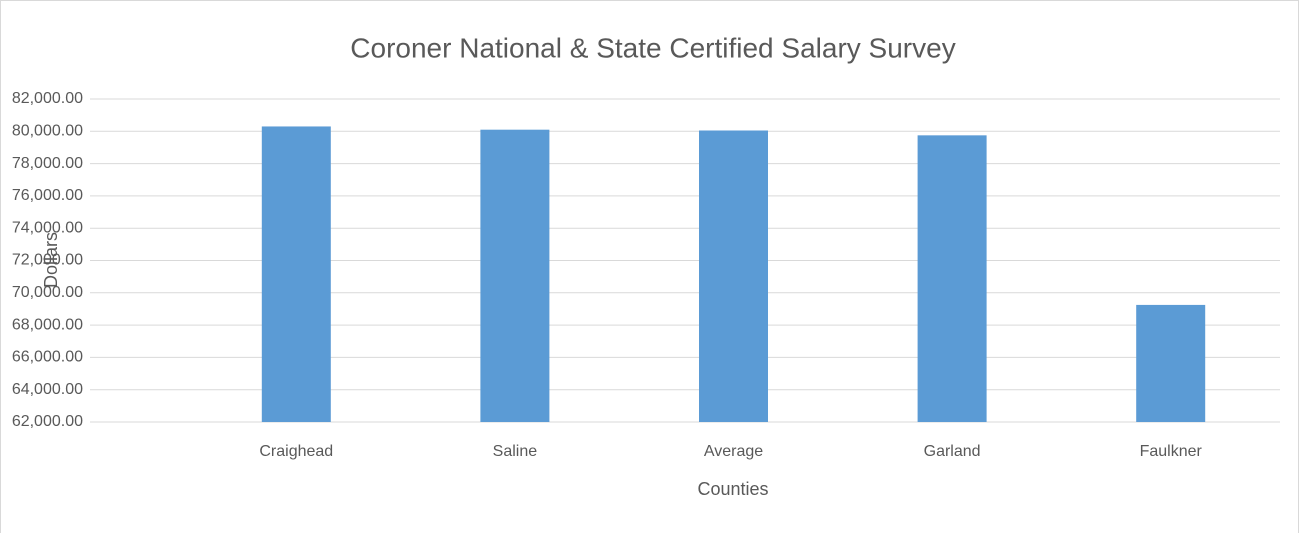  What do you see at coordinates (296, 451) in the screenshot?
I see `x-tick-label: Craighead` at bounding box center [296, 451].